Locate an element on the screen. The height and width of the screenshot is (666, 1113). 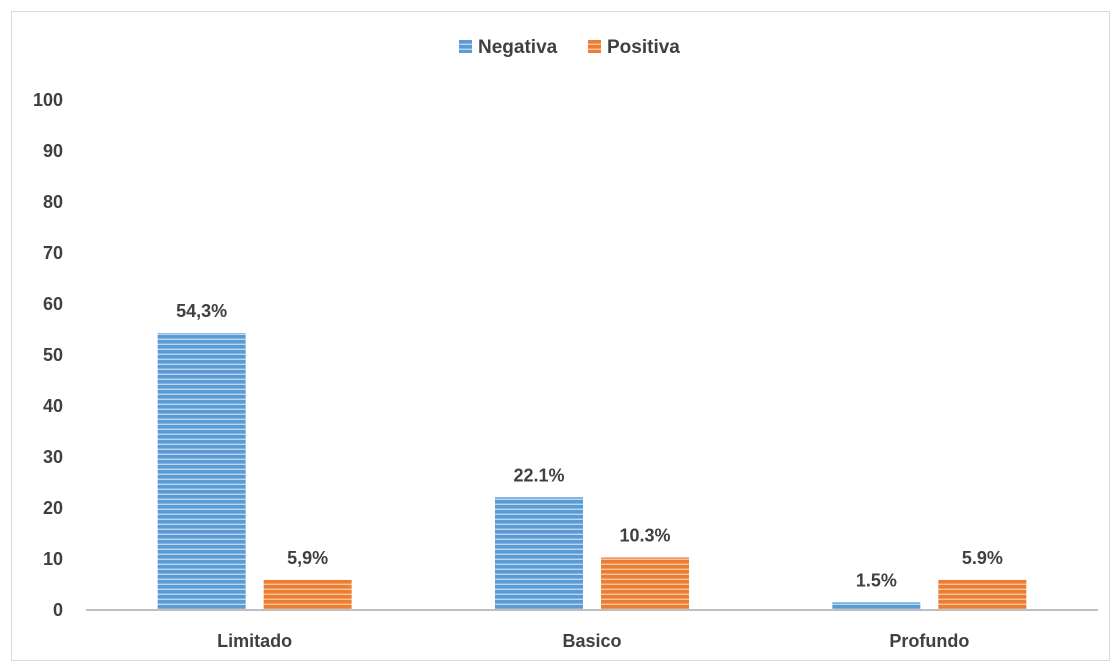
y-tick-label: 100 is located at coordinates (48, 100).